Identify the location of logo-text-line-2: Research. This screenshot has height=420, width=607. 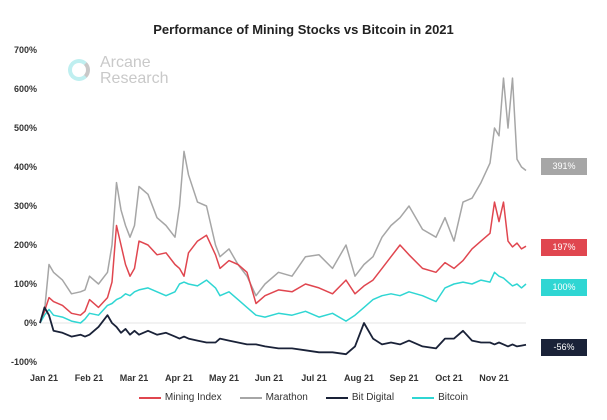
(134, 78).